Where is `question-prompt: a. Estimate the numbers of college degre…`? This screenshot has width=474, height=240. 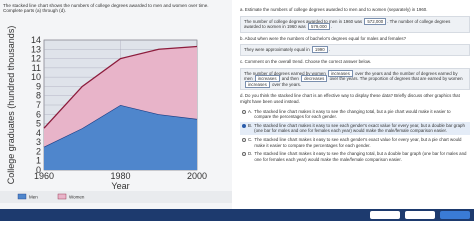
question-prompt: a. Estimate the numbers of college degre… is located at coordinates (334, 9).